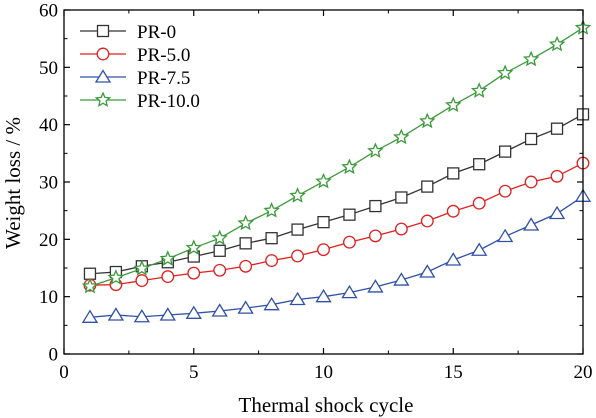 This screenshot has height=418, width=596. I want to click on data-point-PR-10.0-2, so click(116, 277).